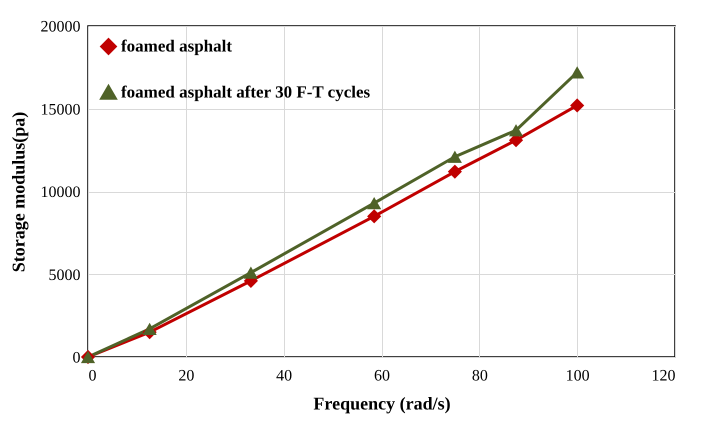 The image size is (717, 428). What do you see at coordinates (64, 275) in the screenshot?
I see `y-tick-label: 5000` at bounding box center [64, 275].